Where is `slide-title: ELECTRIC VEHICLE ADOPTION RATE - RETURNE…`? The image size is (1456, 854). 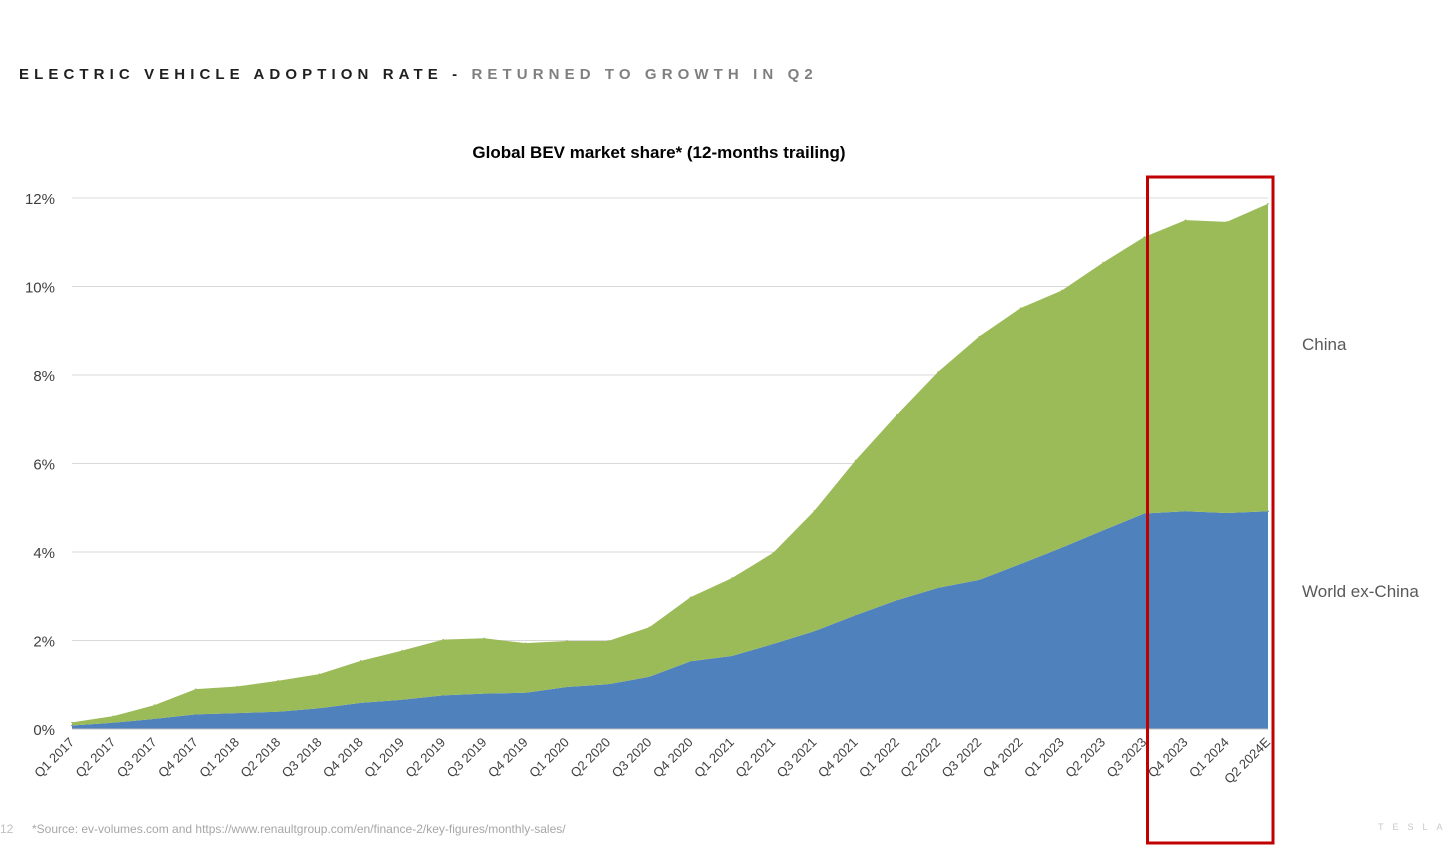
slide-title: ELECTRIC VEHICLE ADOPTION RATE - RETURNE… is located at coordinates (418, 74).